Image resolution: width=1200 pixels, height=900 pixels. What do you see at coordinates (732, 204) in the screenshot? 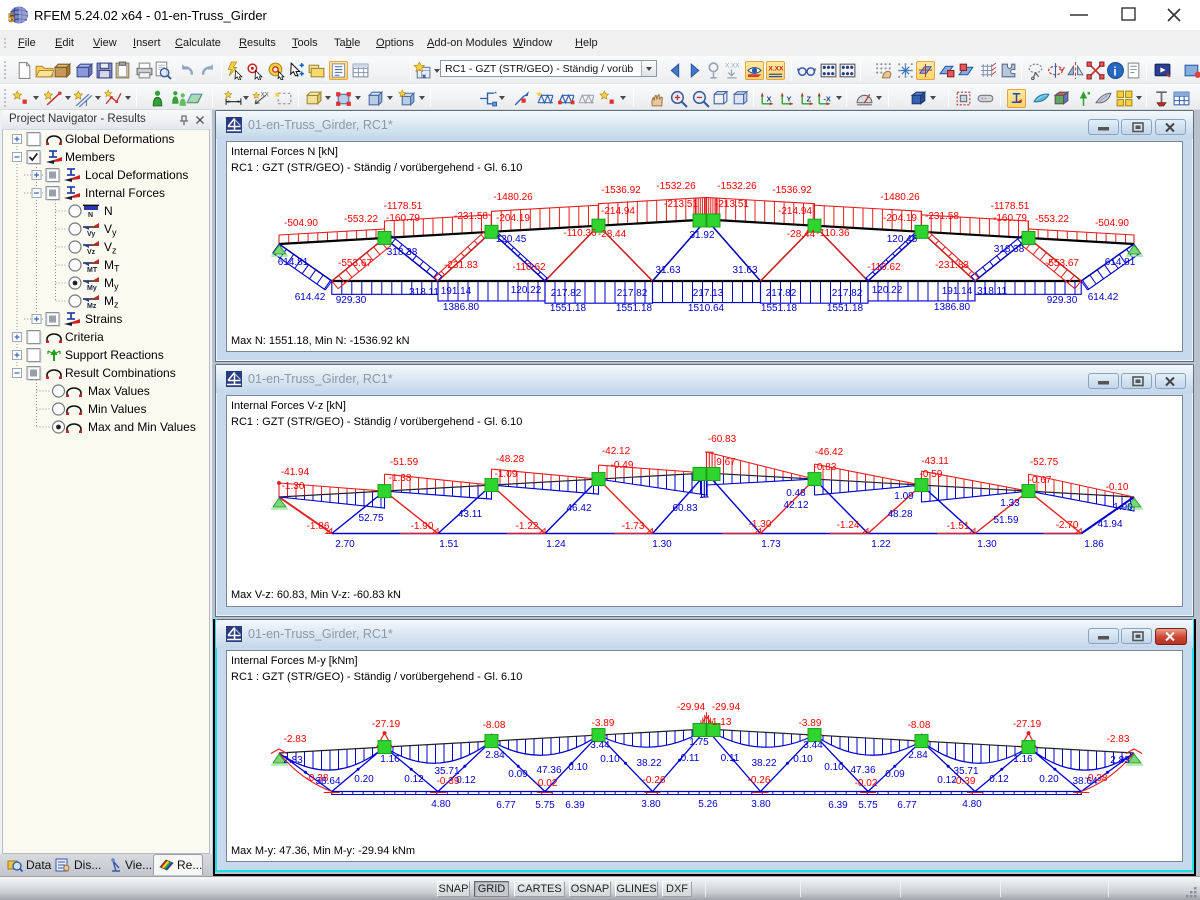
I see `svg-text: -213.51` at bounding box center [732, 204].